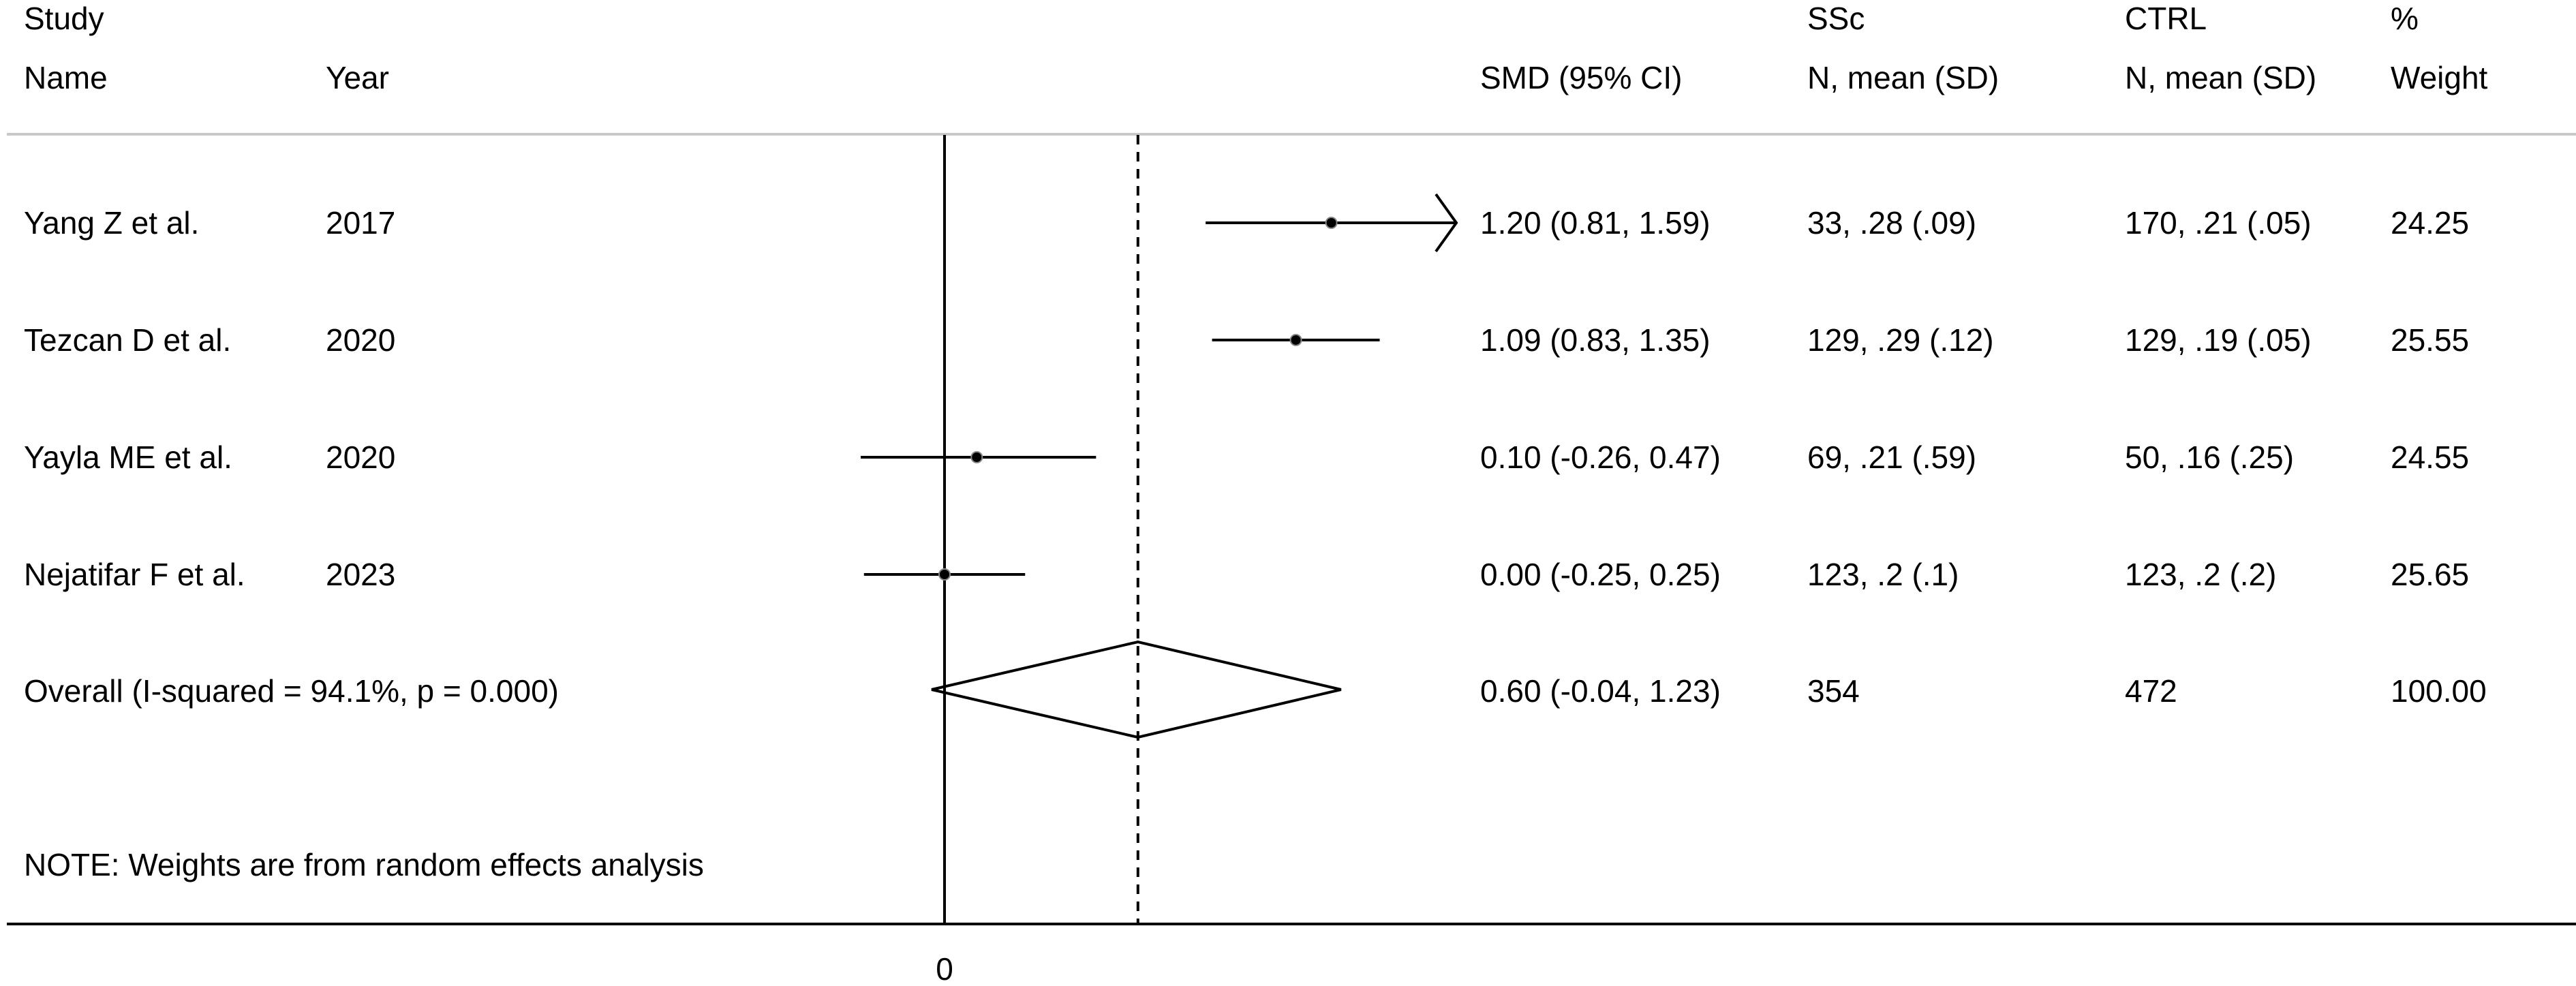 The height and width of the screenshot is (986, 2576). Describe the element at coordinates (944, 968) in the screenshot. I see `x-tick-label: 0` at that location.